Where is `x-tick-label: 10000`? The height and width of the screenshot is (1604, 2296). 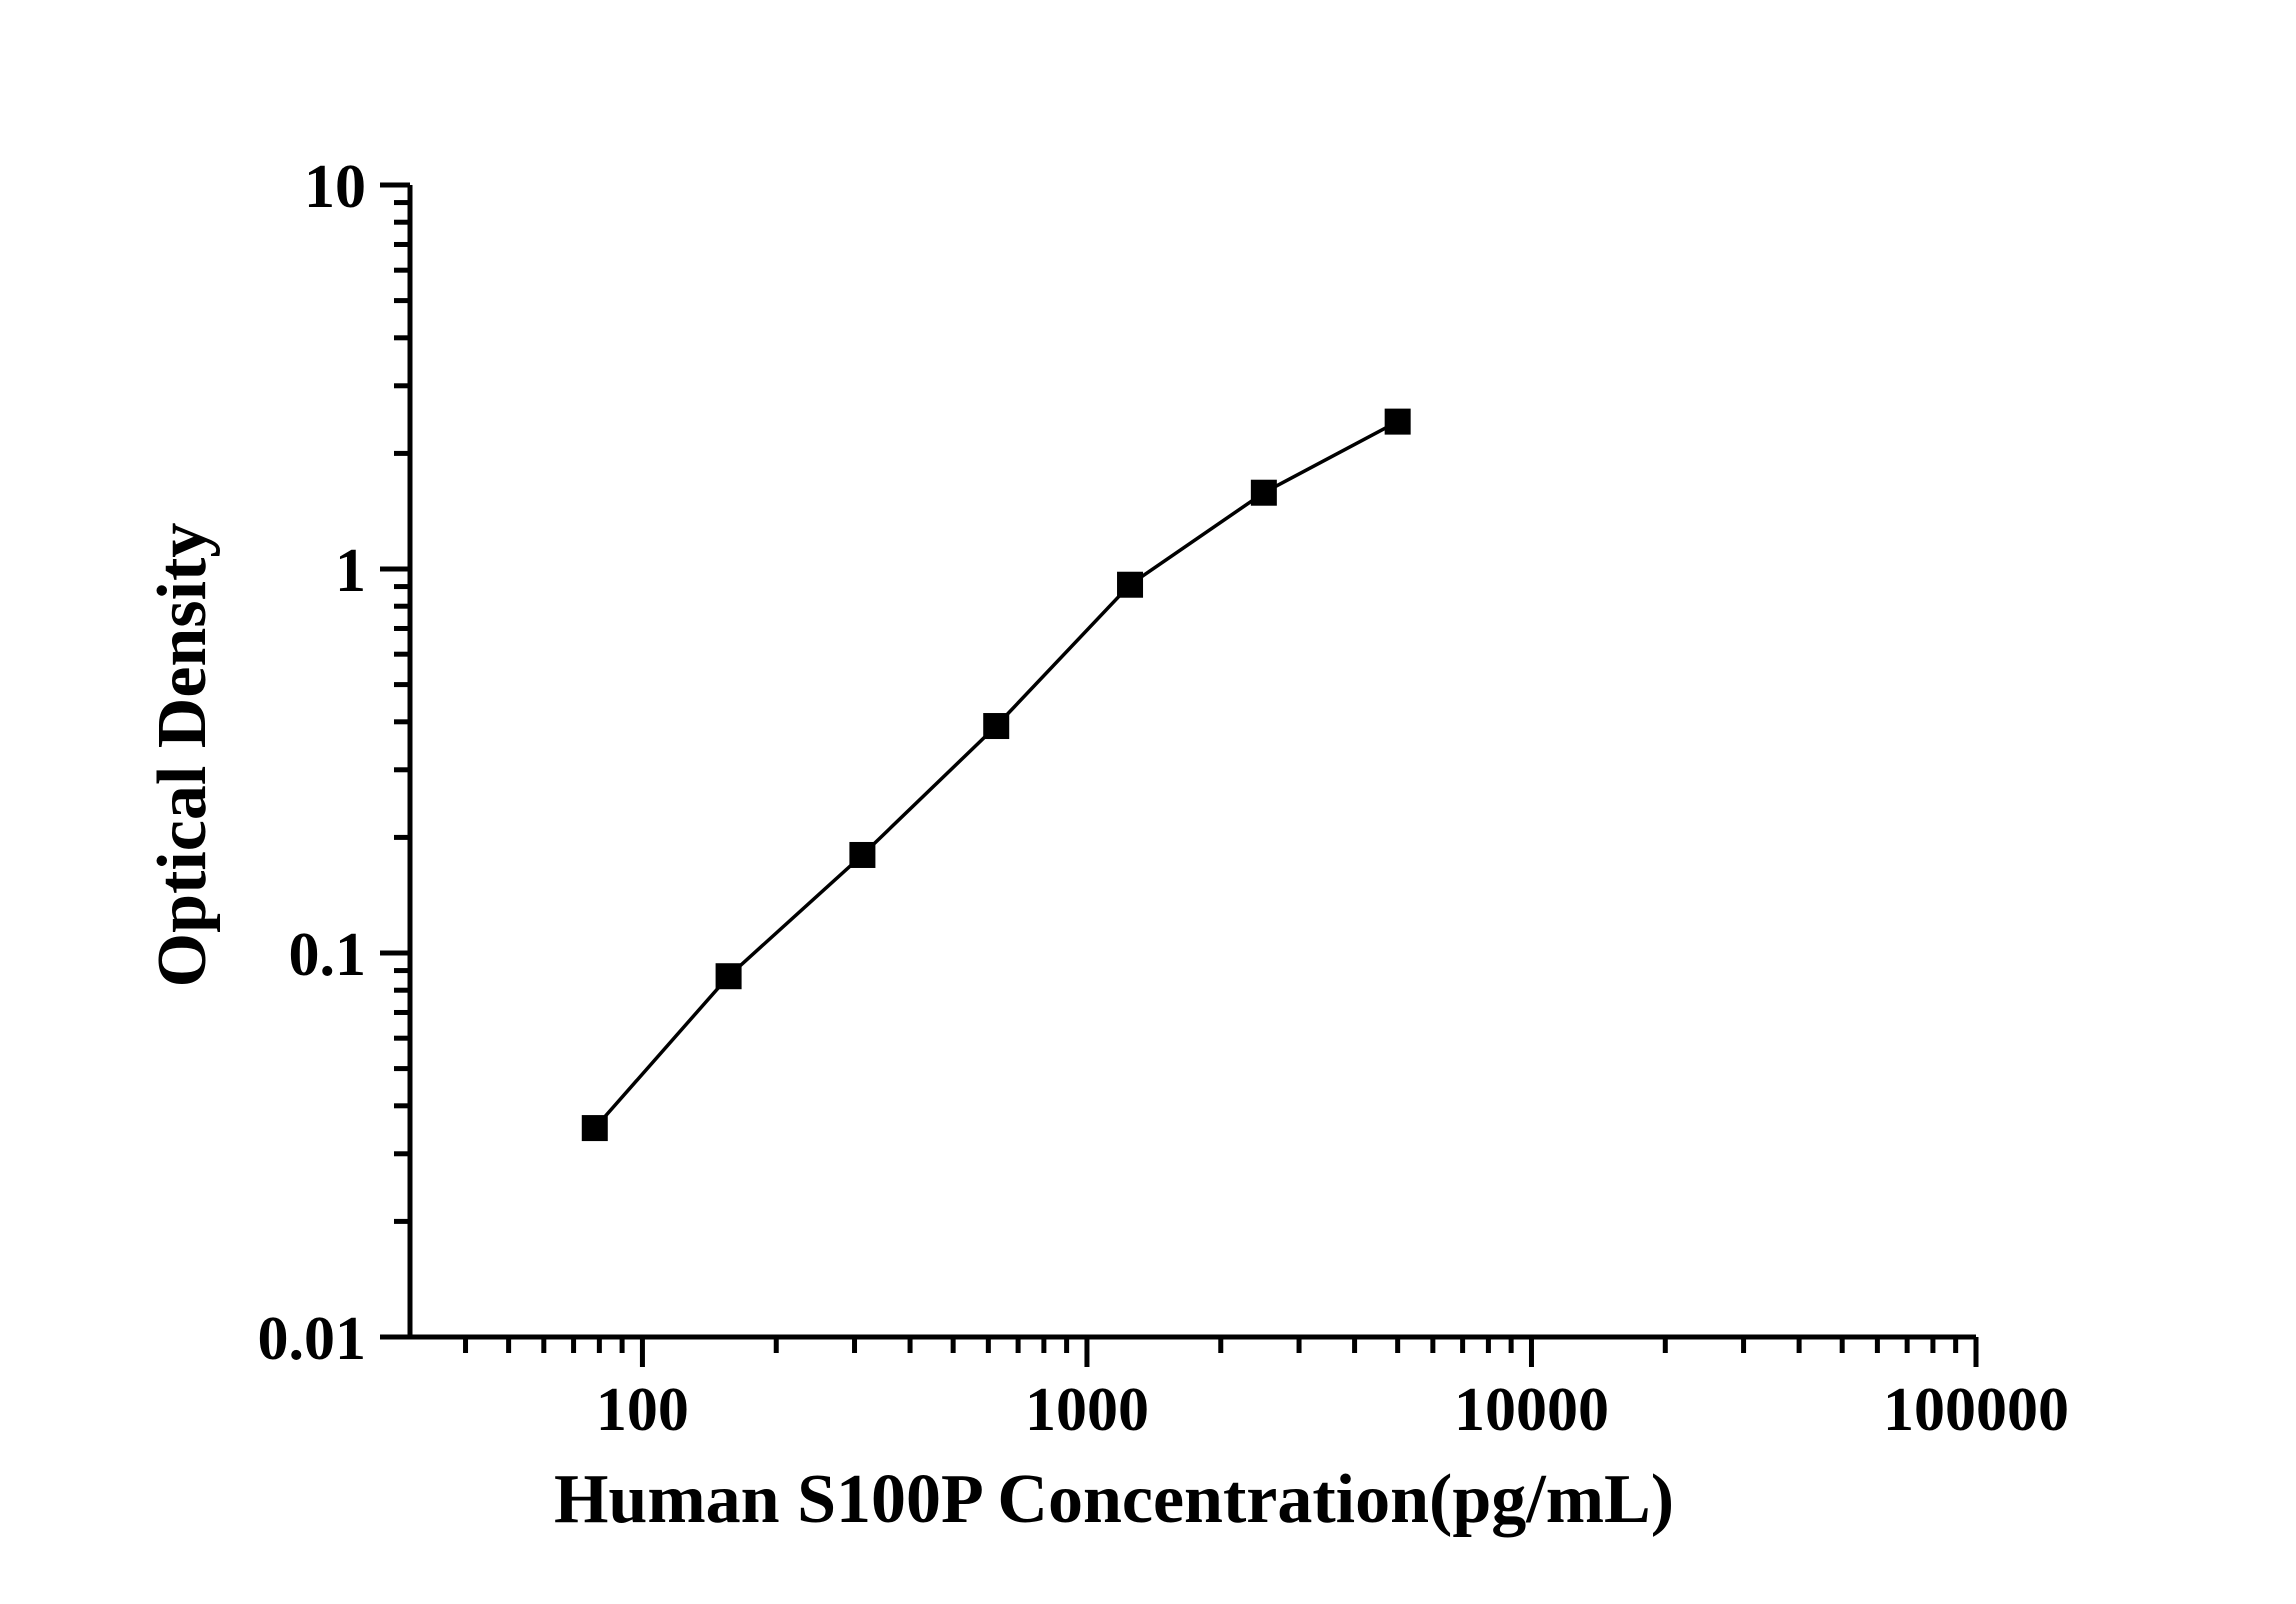
x-tick-label: 10000 is located at coordinates (1531, 1410).